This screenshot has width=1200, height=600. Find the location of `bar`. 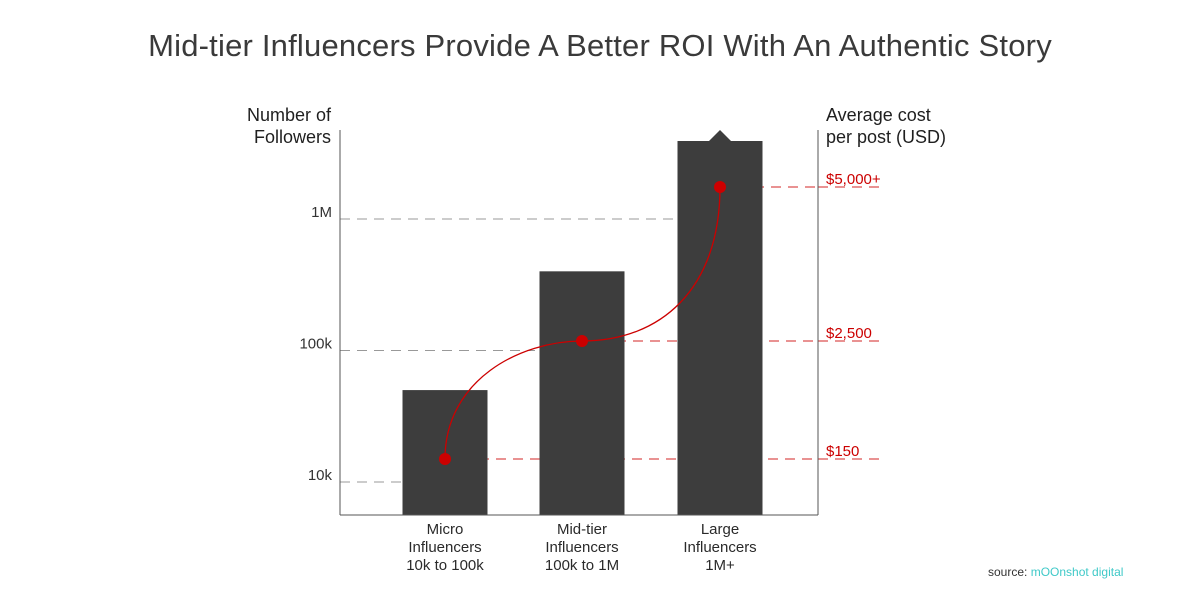

bar is located at coordinates (582, 393).